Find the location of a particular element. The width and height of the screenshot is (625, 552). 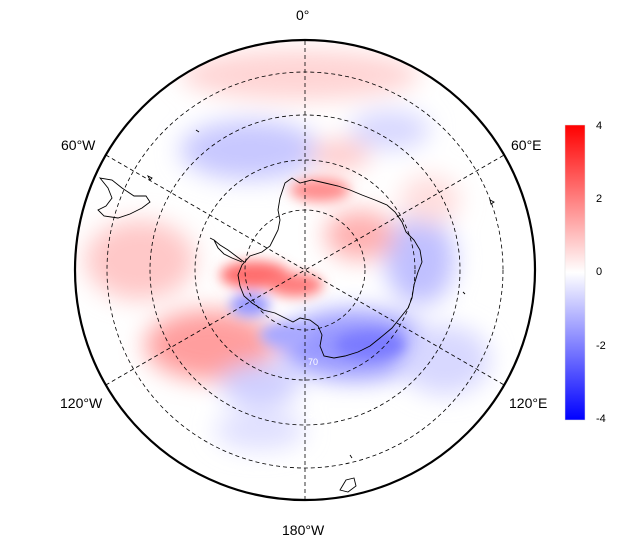

island-bouvet is located at coordinates (197, 131).